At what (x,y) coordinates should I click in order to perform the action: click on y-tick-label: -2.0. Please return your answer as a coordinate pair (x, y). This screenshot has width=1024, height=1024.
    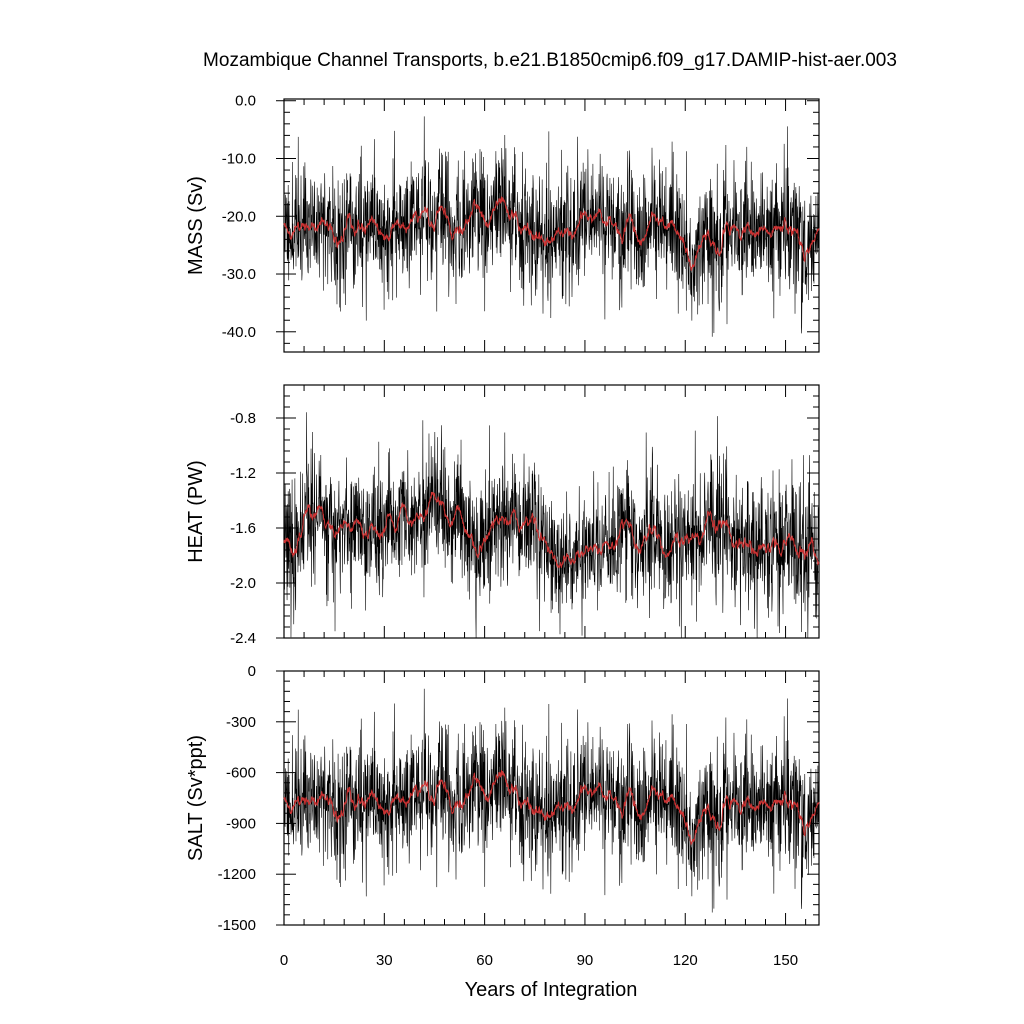
    Looking at the image, I should click on (243, 583).